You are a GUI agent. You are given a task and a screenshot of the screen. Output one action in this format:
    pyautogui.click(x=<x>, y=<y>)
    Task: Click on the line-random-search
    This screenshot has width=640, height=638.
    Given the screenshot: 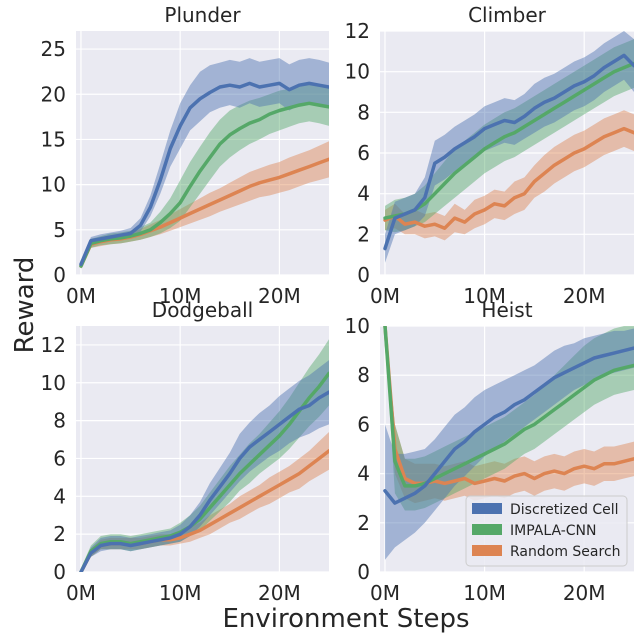 What is the action you would take?
    pyautogui.click(x=508, y=178)
    